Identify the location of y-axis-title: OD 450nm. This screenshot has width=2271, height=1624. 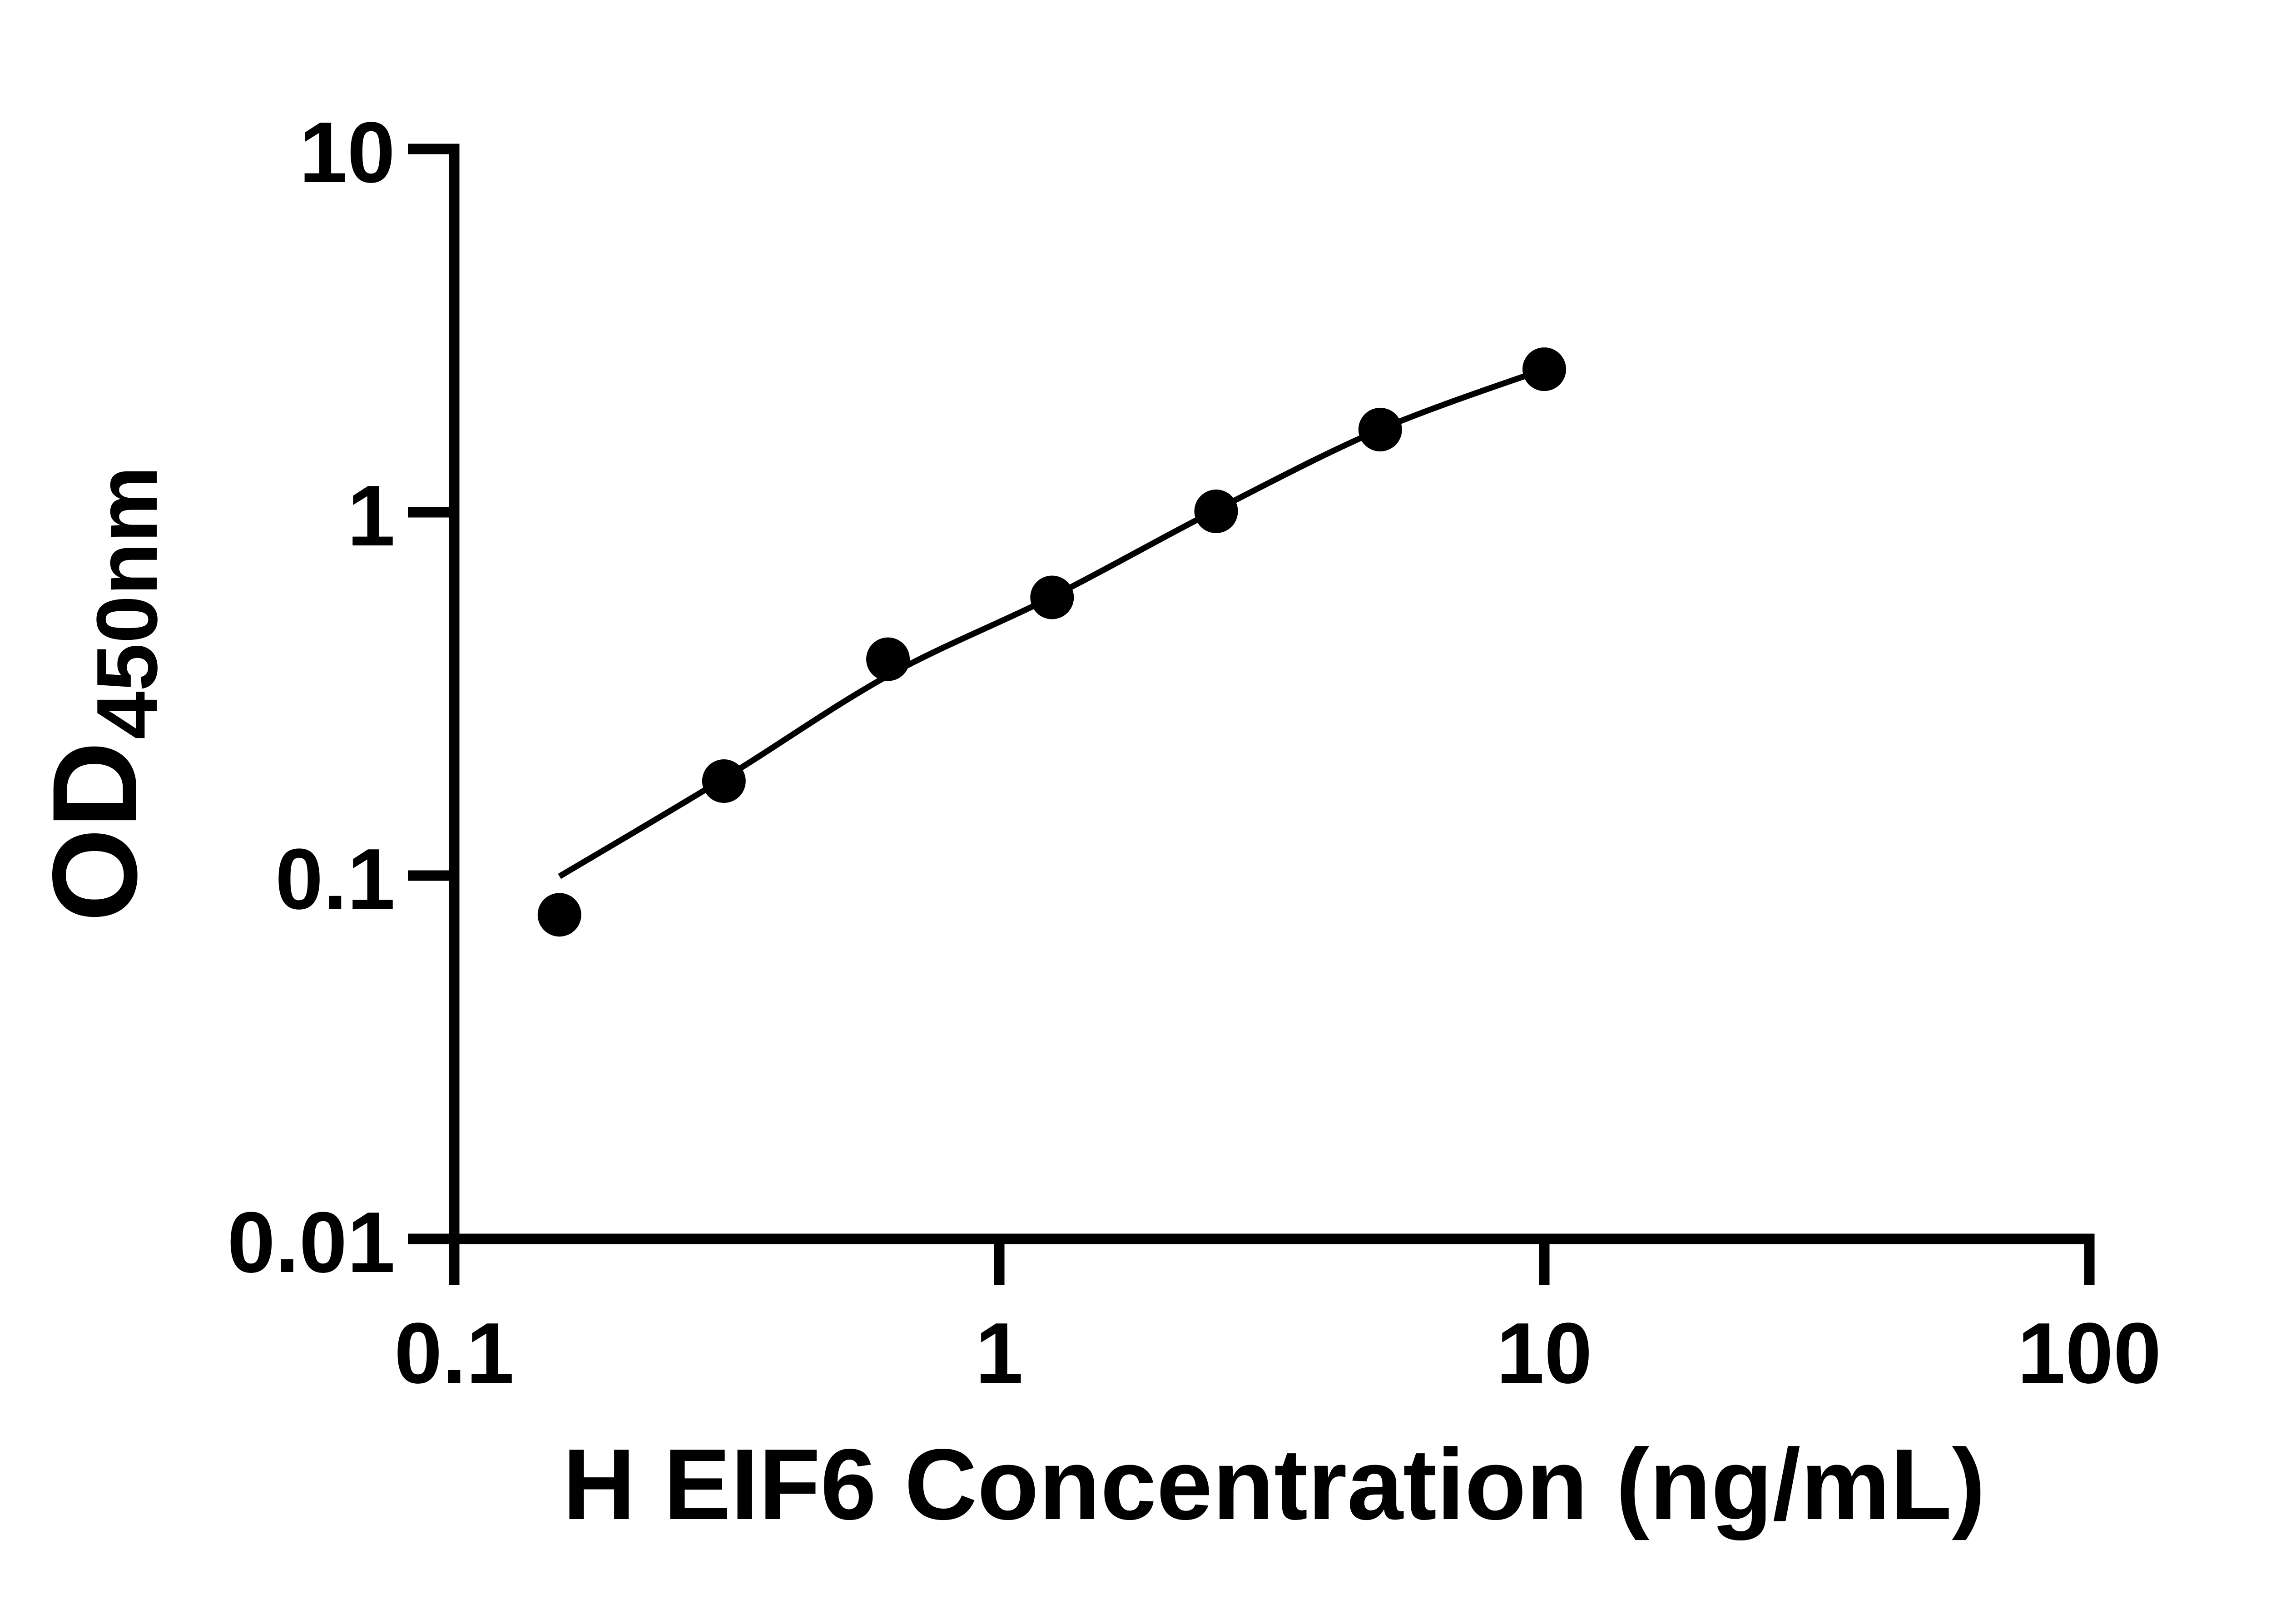
(101, 694).